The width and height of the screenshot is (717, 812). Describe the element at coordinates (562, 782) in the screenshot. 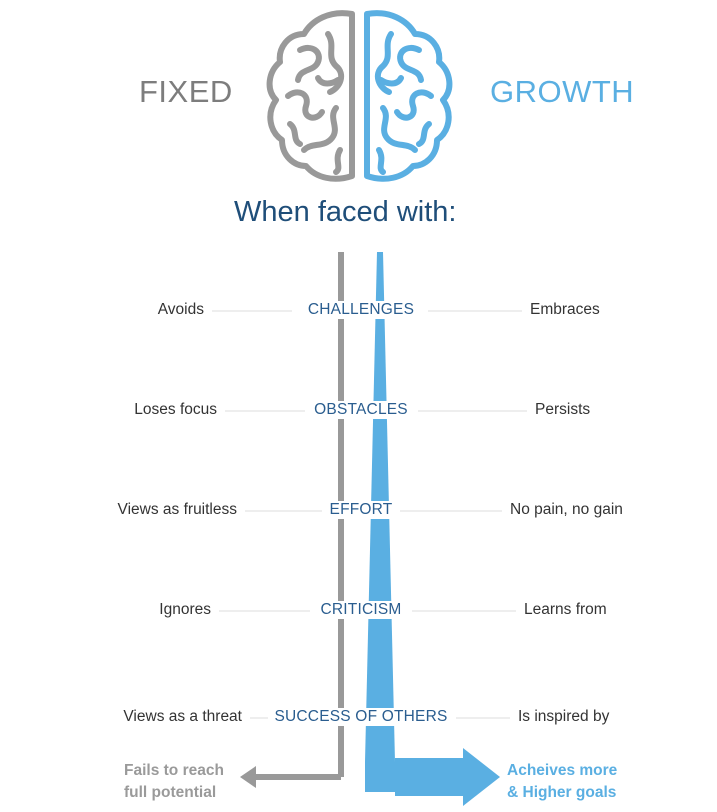

I see `growth-outcome: Acheives more & Higher goals` at that location.